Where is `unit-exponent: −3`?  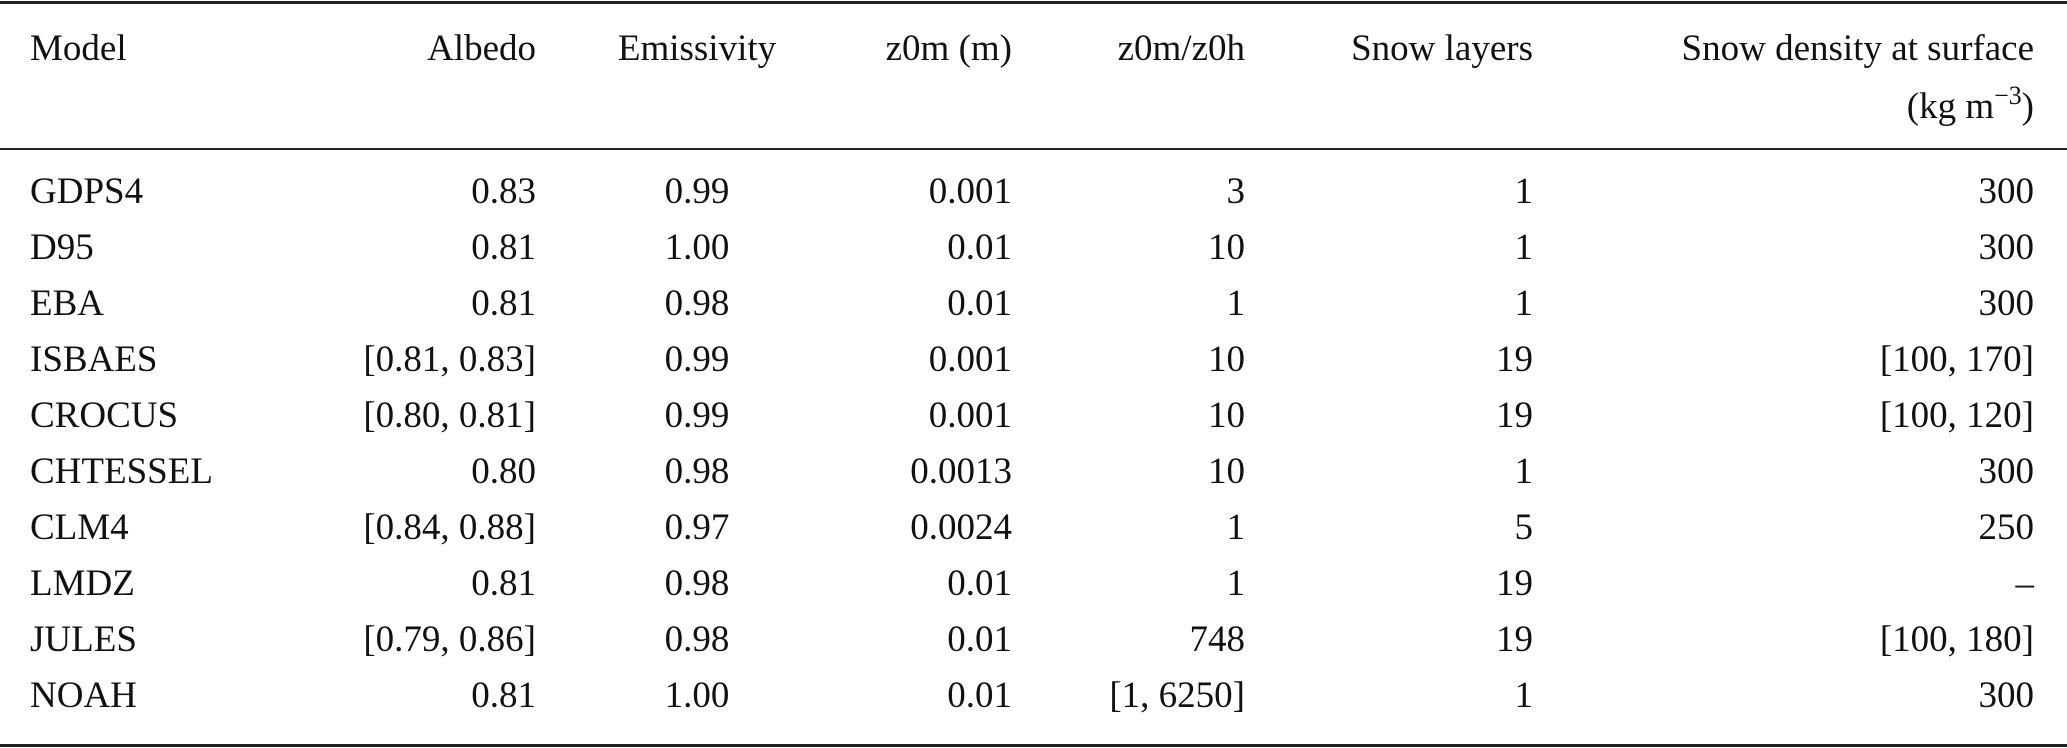
unit-exponent: −3 is located at coordinates (2008, 95).